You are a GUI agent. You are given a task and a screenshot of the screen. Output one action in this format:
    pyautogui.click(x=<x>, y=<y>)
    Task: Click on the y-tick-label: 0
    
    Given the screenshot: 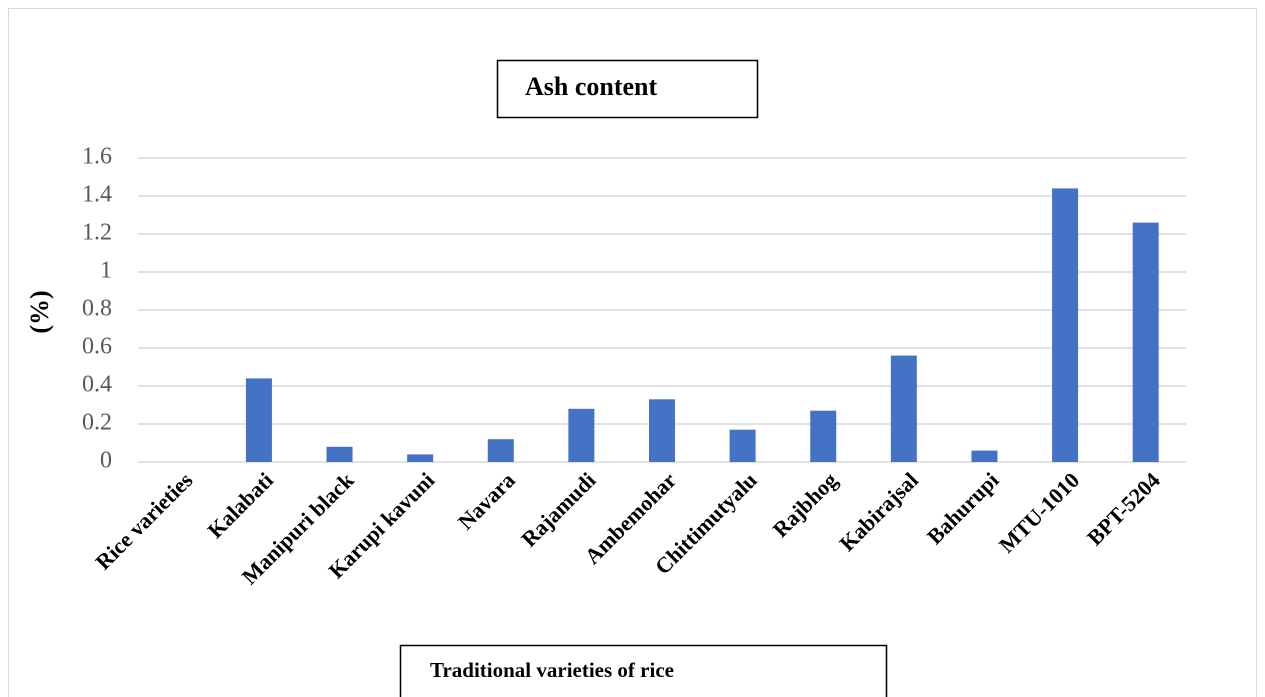 What is the action you would take?
    pyautogui.click(x=106, y=461)
    